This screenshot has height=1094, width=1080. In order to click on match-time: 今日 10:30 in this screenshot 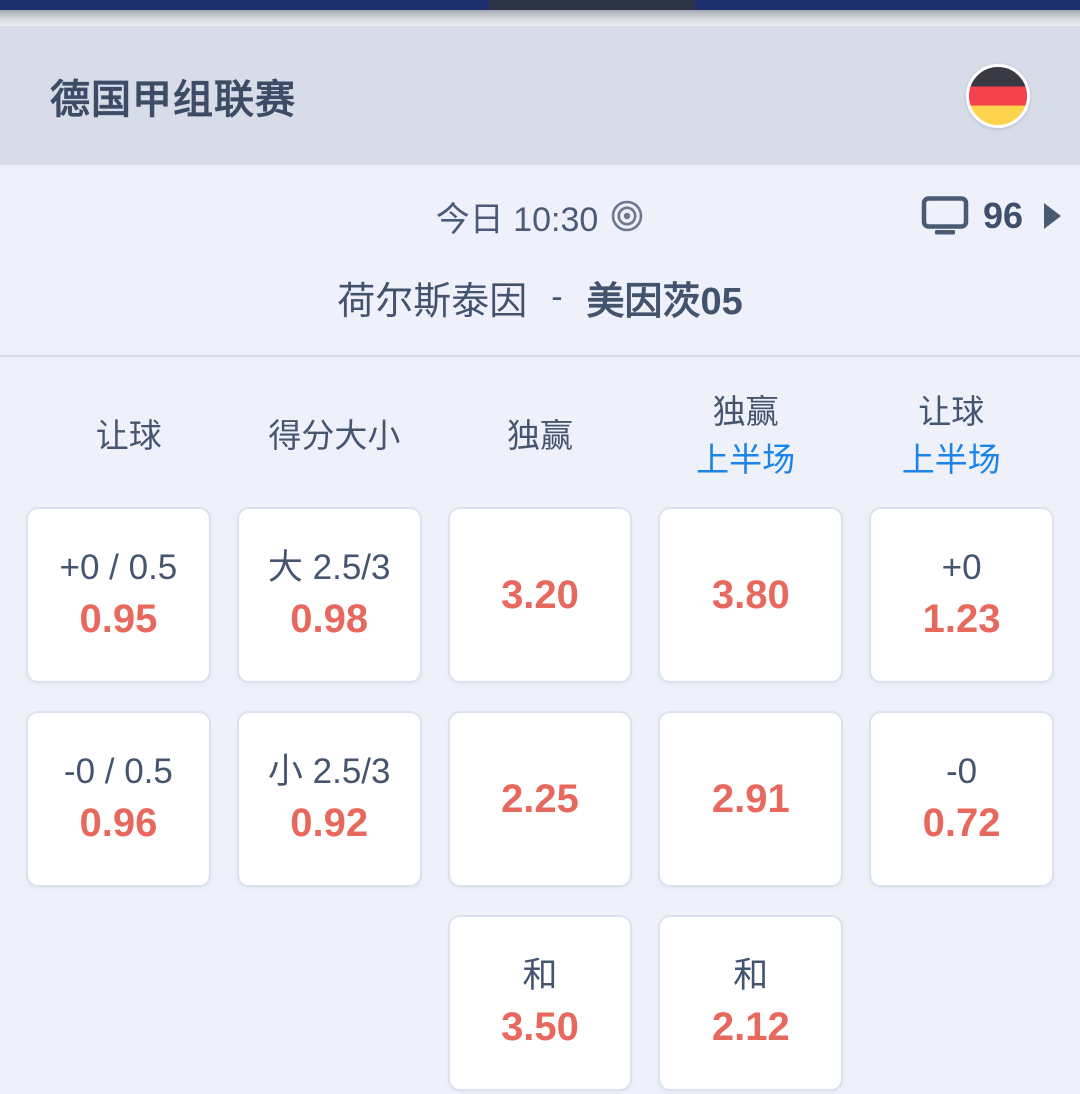, I will do `click(517, 219)`.